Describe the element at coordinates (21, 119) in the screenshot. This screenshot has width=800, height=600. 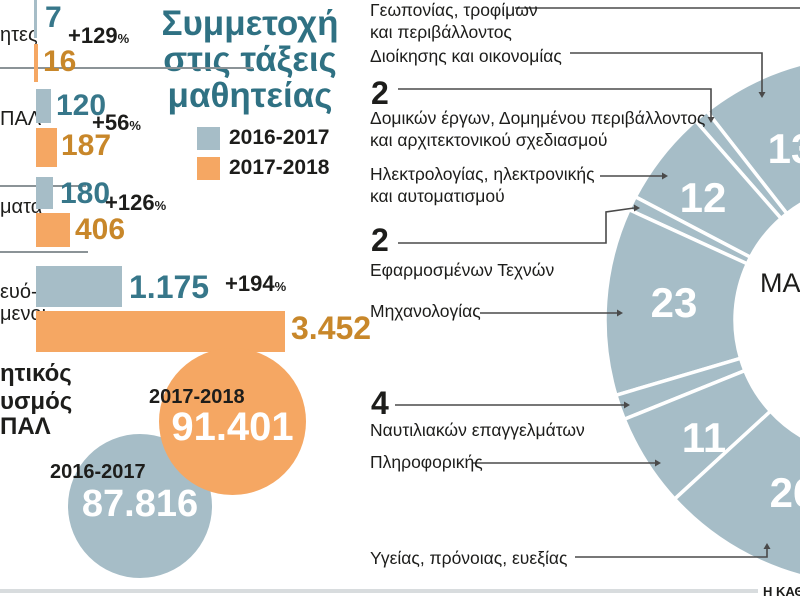
I see `bar-row-label: ΠΑΛ` at that location.